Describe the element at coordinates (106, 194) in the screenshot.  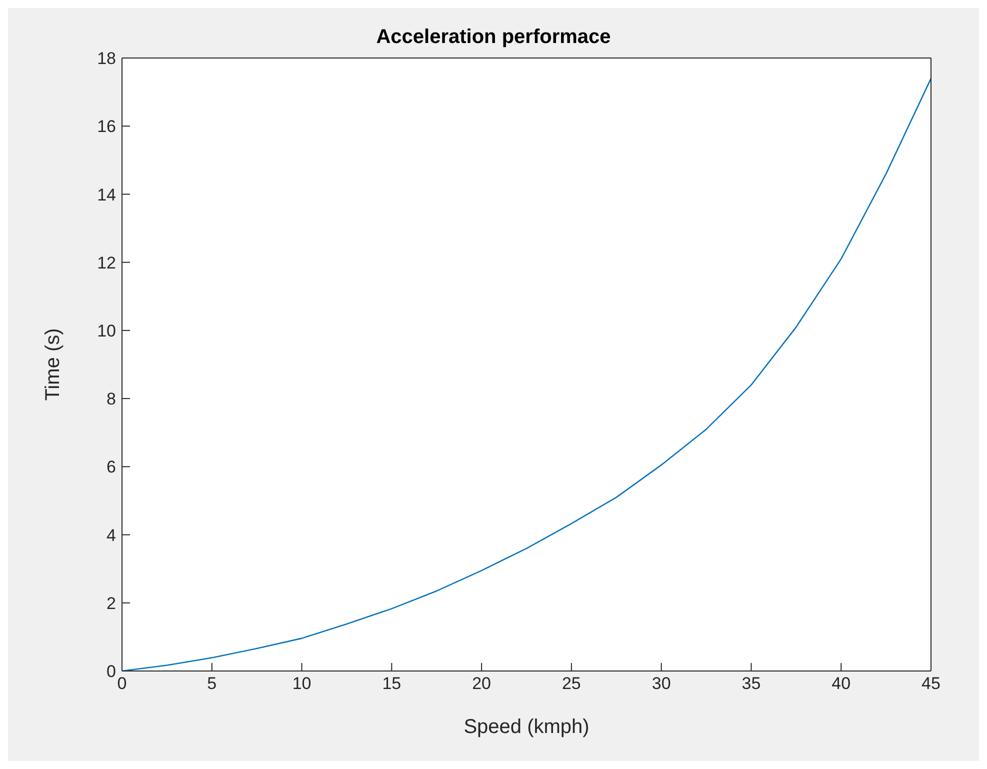
I see `y-tick-label: 14` at that location.